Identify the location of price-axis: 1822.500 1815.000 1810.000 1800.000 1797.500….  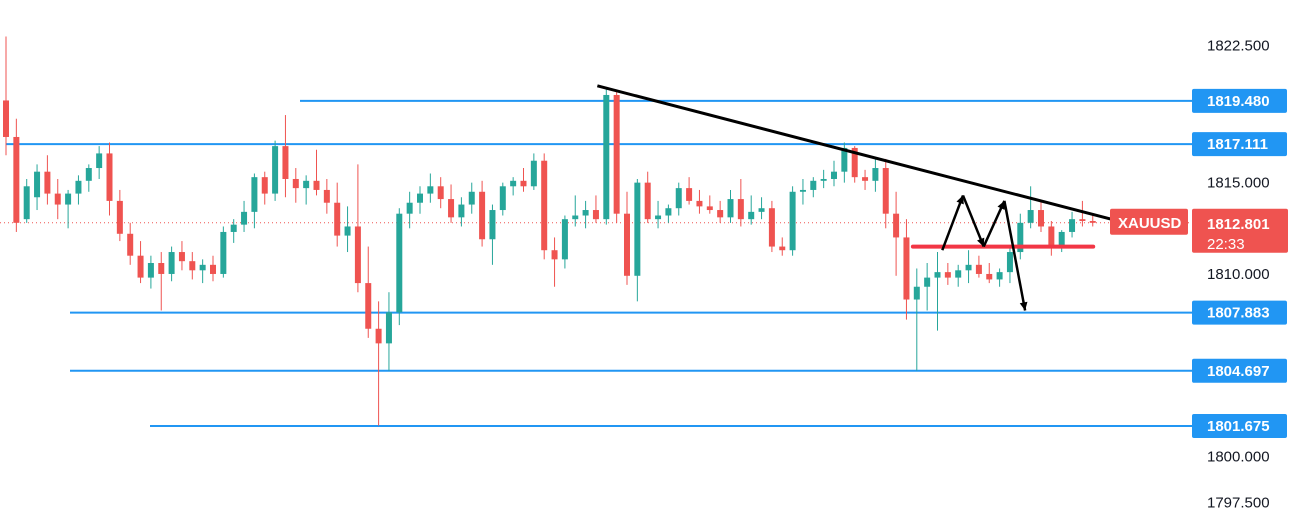
(1206, 263).